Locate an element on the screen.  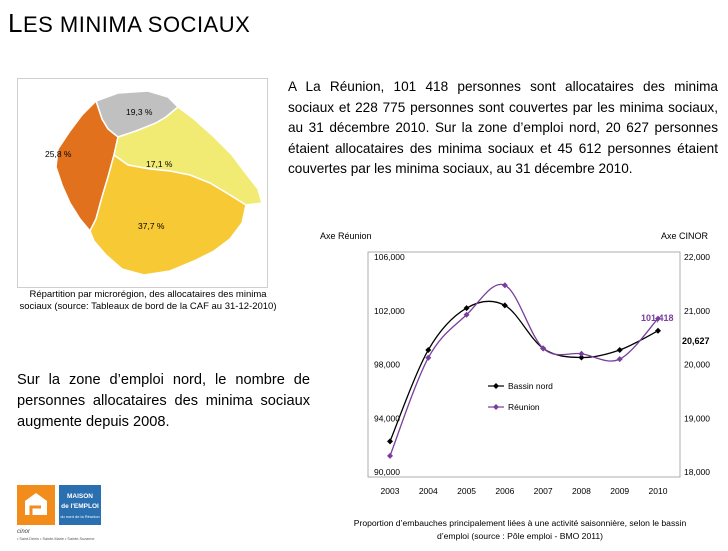
right-tick-label: 20,000 is located at coordinates (697, 365).